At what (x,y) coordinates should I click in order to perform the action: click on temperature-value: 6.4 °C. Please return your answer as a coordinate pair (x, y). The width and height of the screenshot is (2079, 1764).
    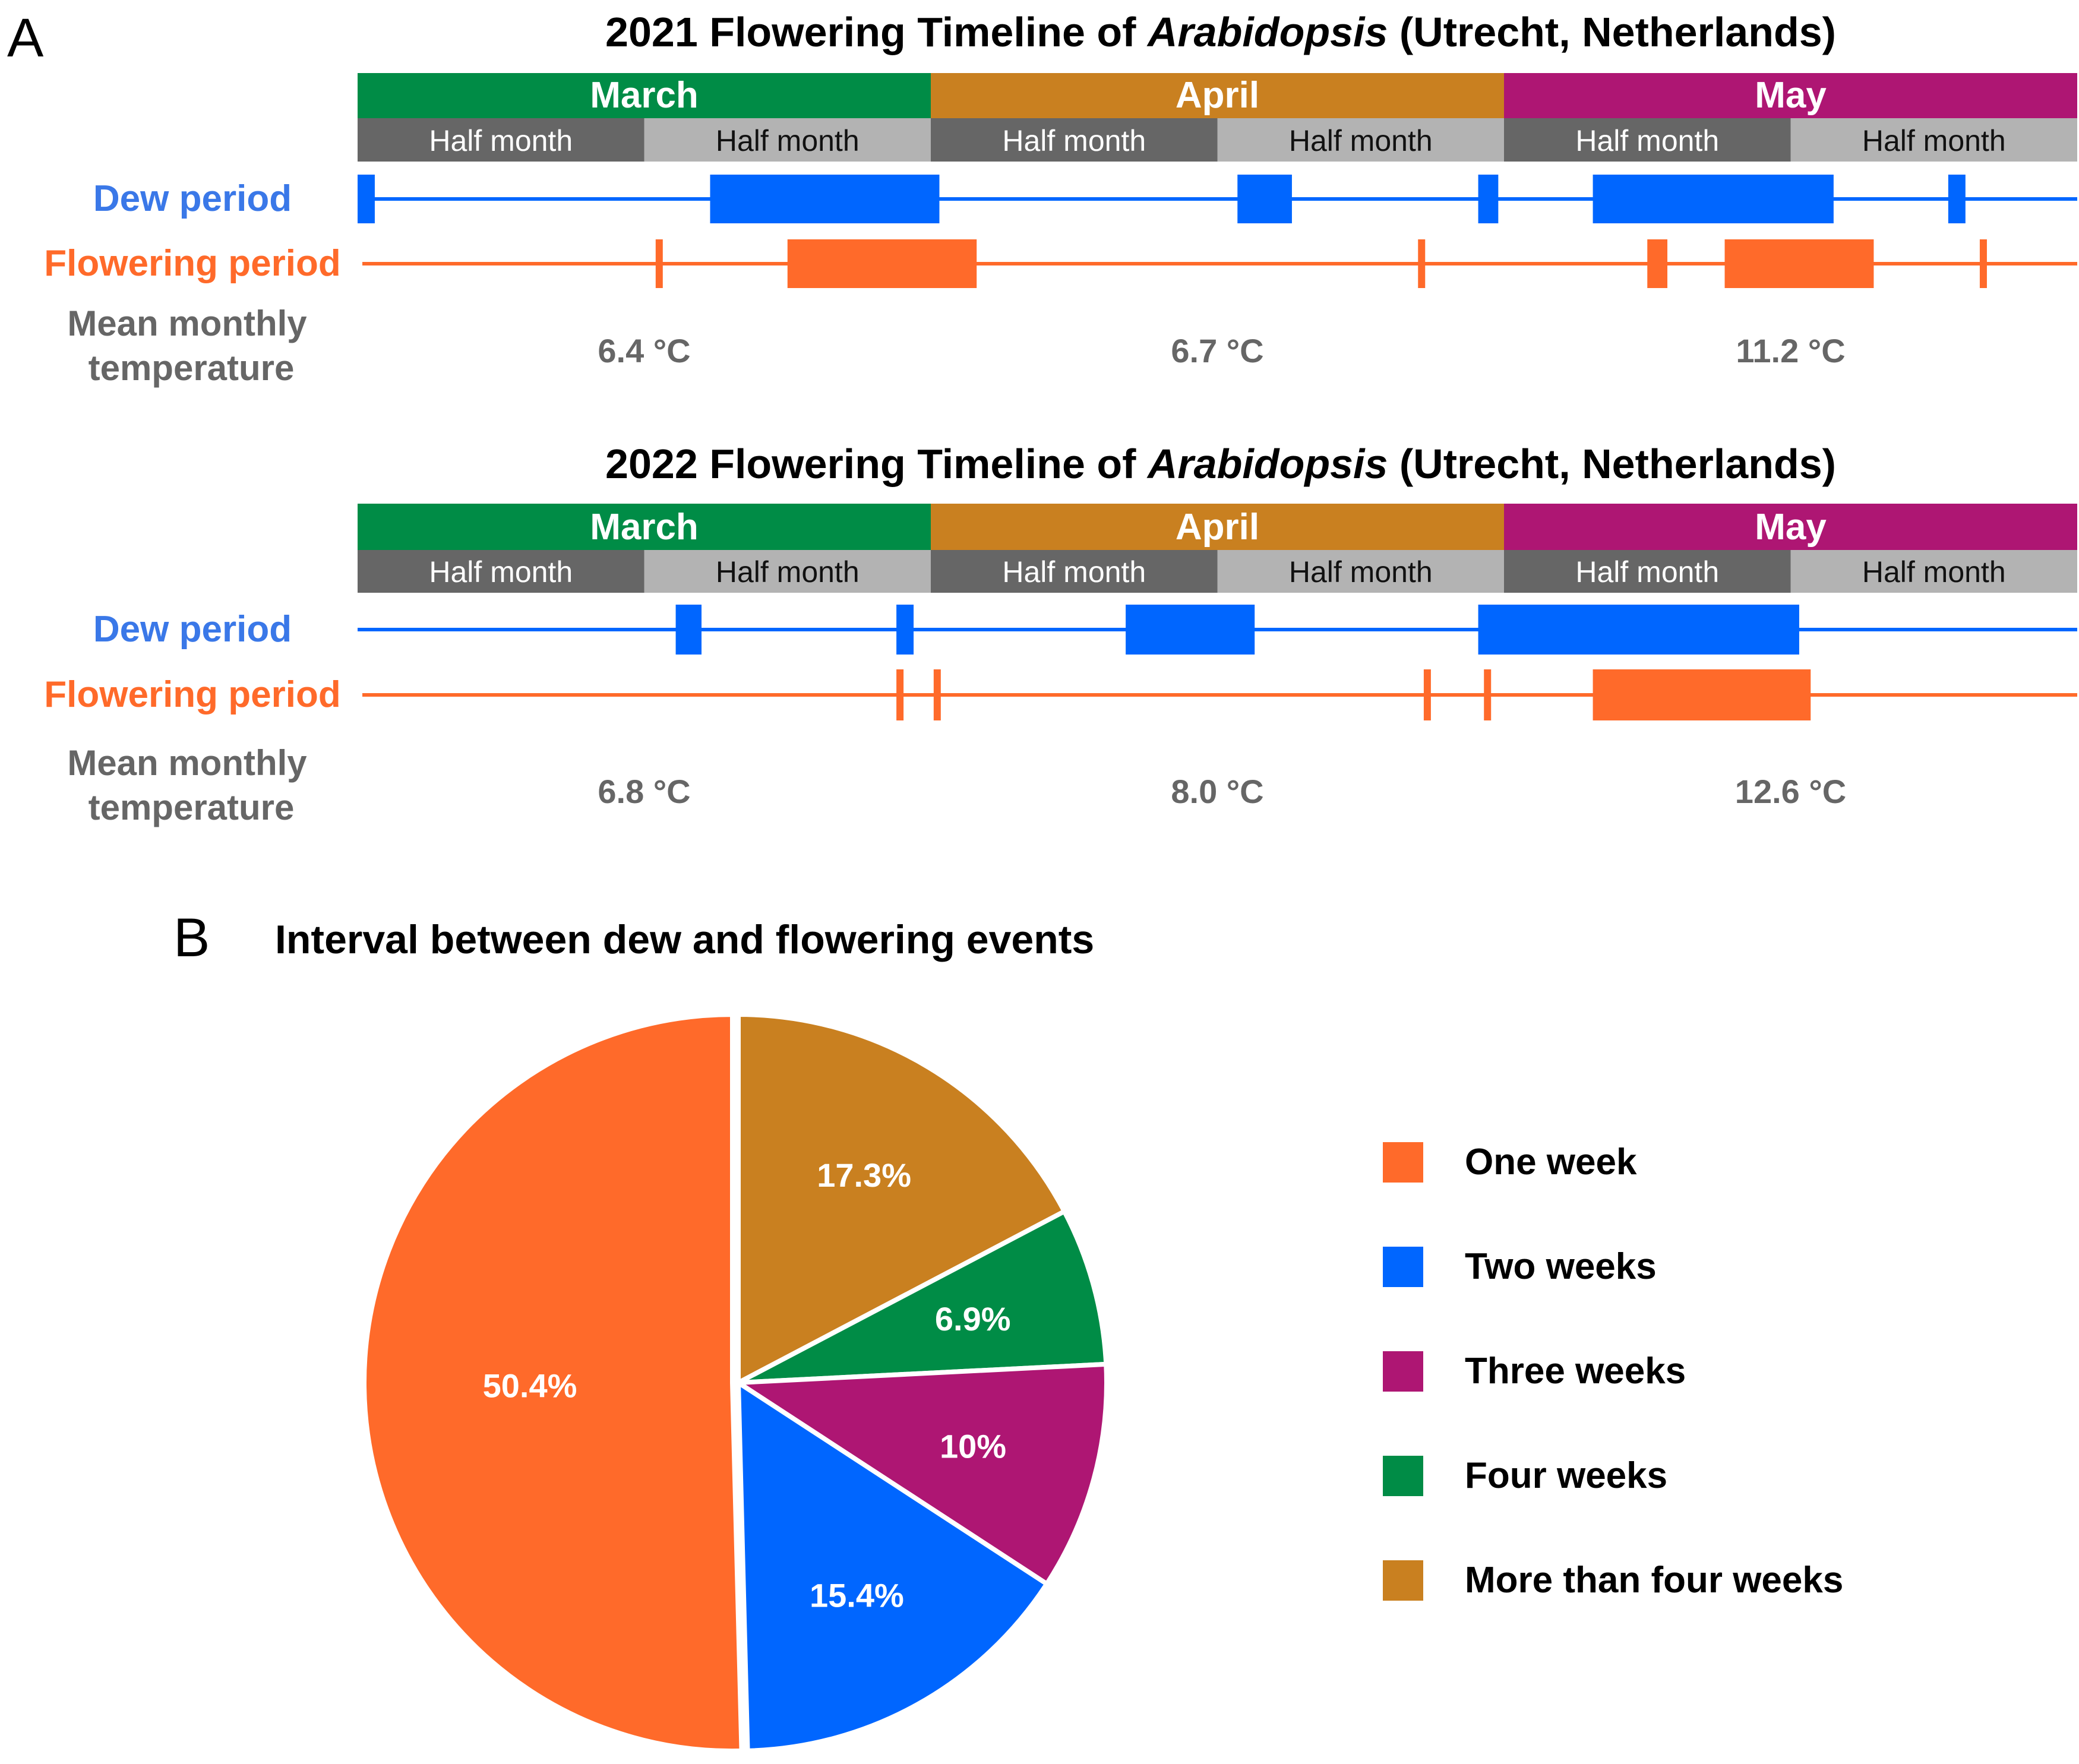
    Looking at the image, I should click on (644, 351).